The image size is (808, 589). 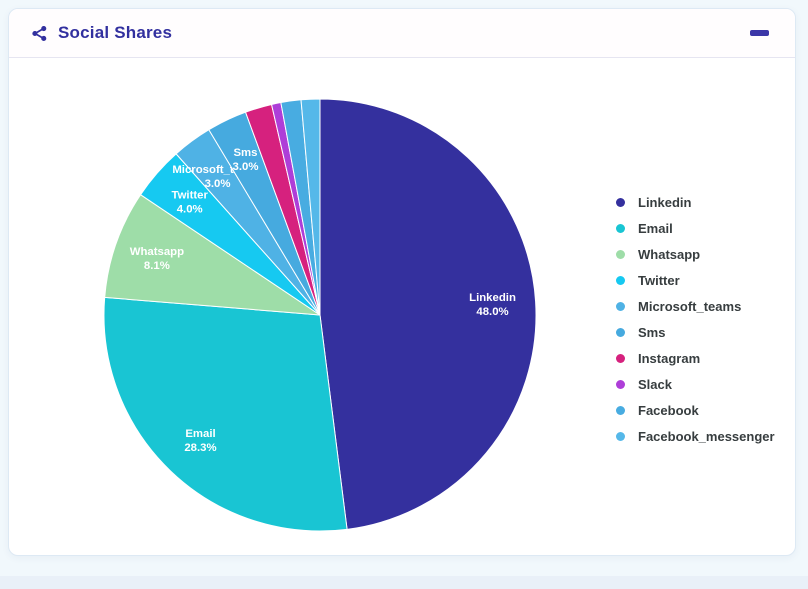 I want to click on share-icon, so click(x=39, y=33).